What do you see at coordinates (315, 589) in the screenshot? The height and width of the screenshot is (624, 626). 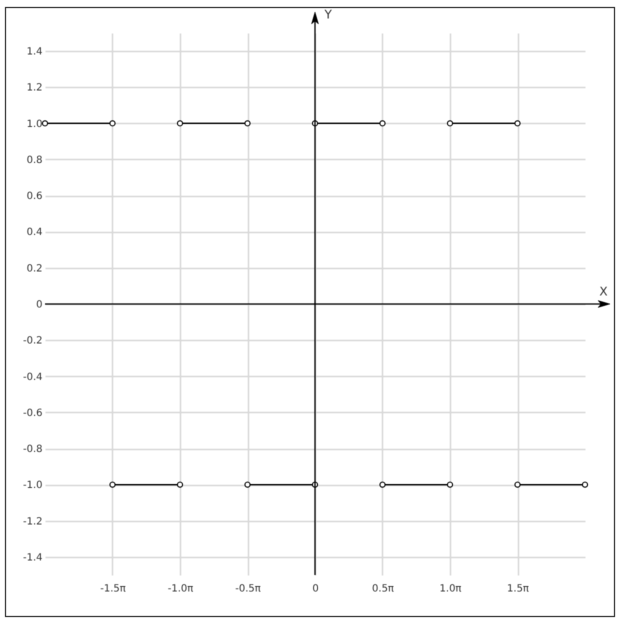 I see `x-tick-label: 0` at bounding box center [315, 589].